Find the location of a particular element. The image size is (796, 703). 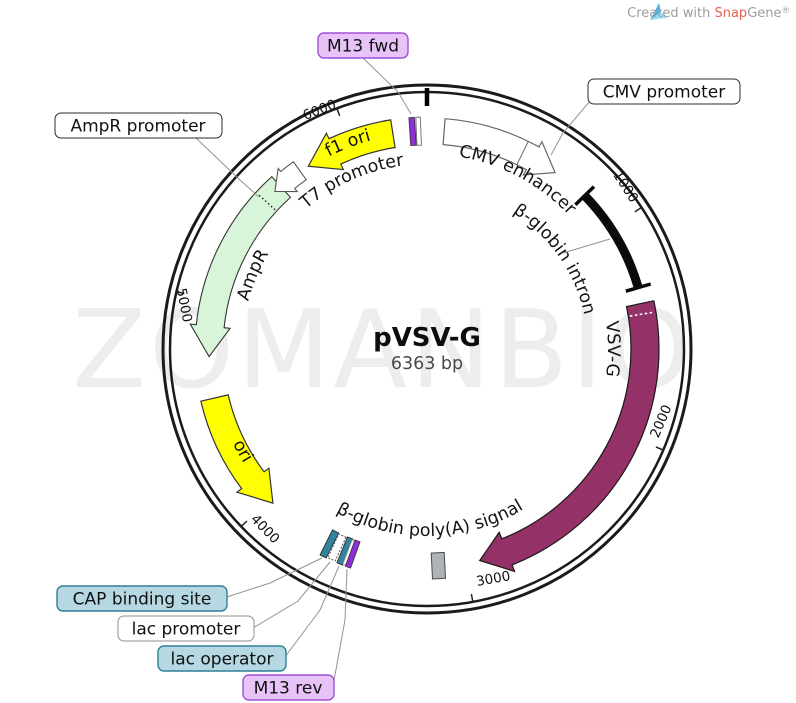

plasmid-name: pVSV-G is located at coordinates (427, 338).